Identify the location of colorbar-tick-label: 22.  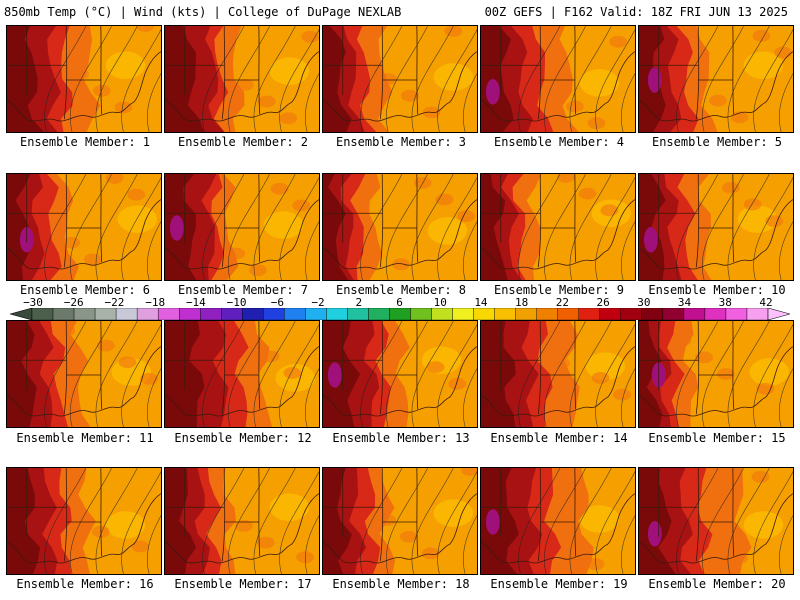
(562, 302).